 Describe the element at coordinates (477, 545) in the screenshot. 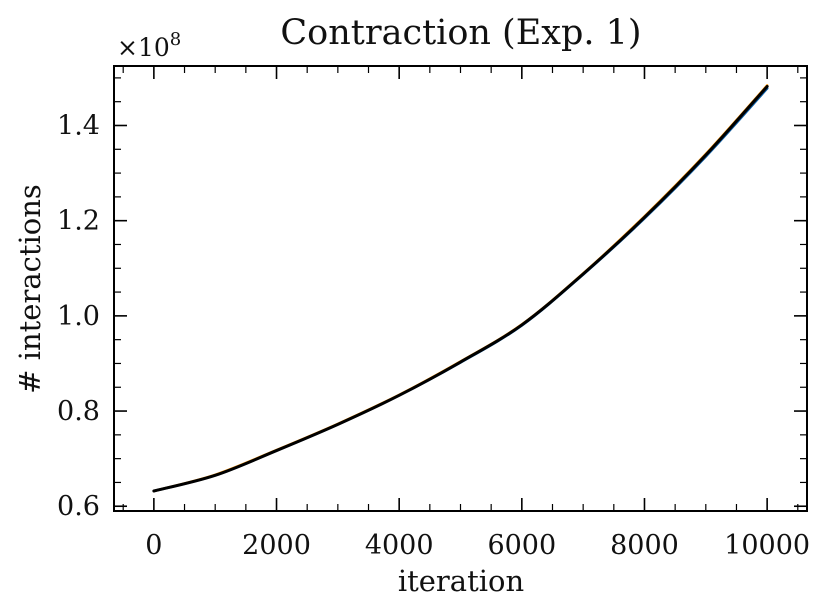

I see `x-tick-labels: 0 2000 4000 6000 8000 10000` at that location.